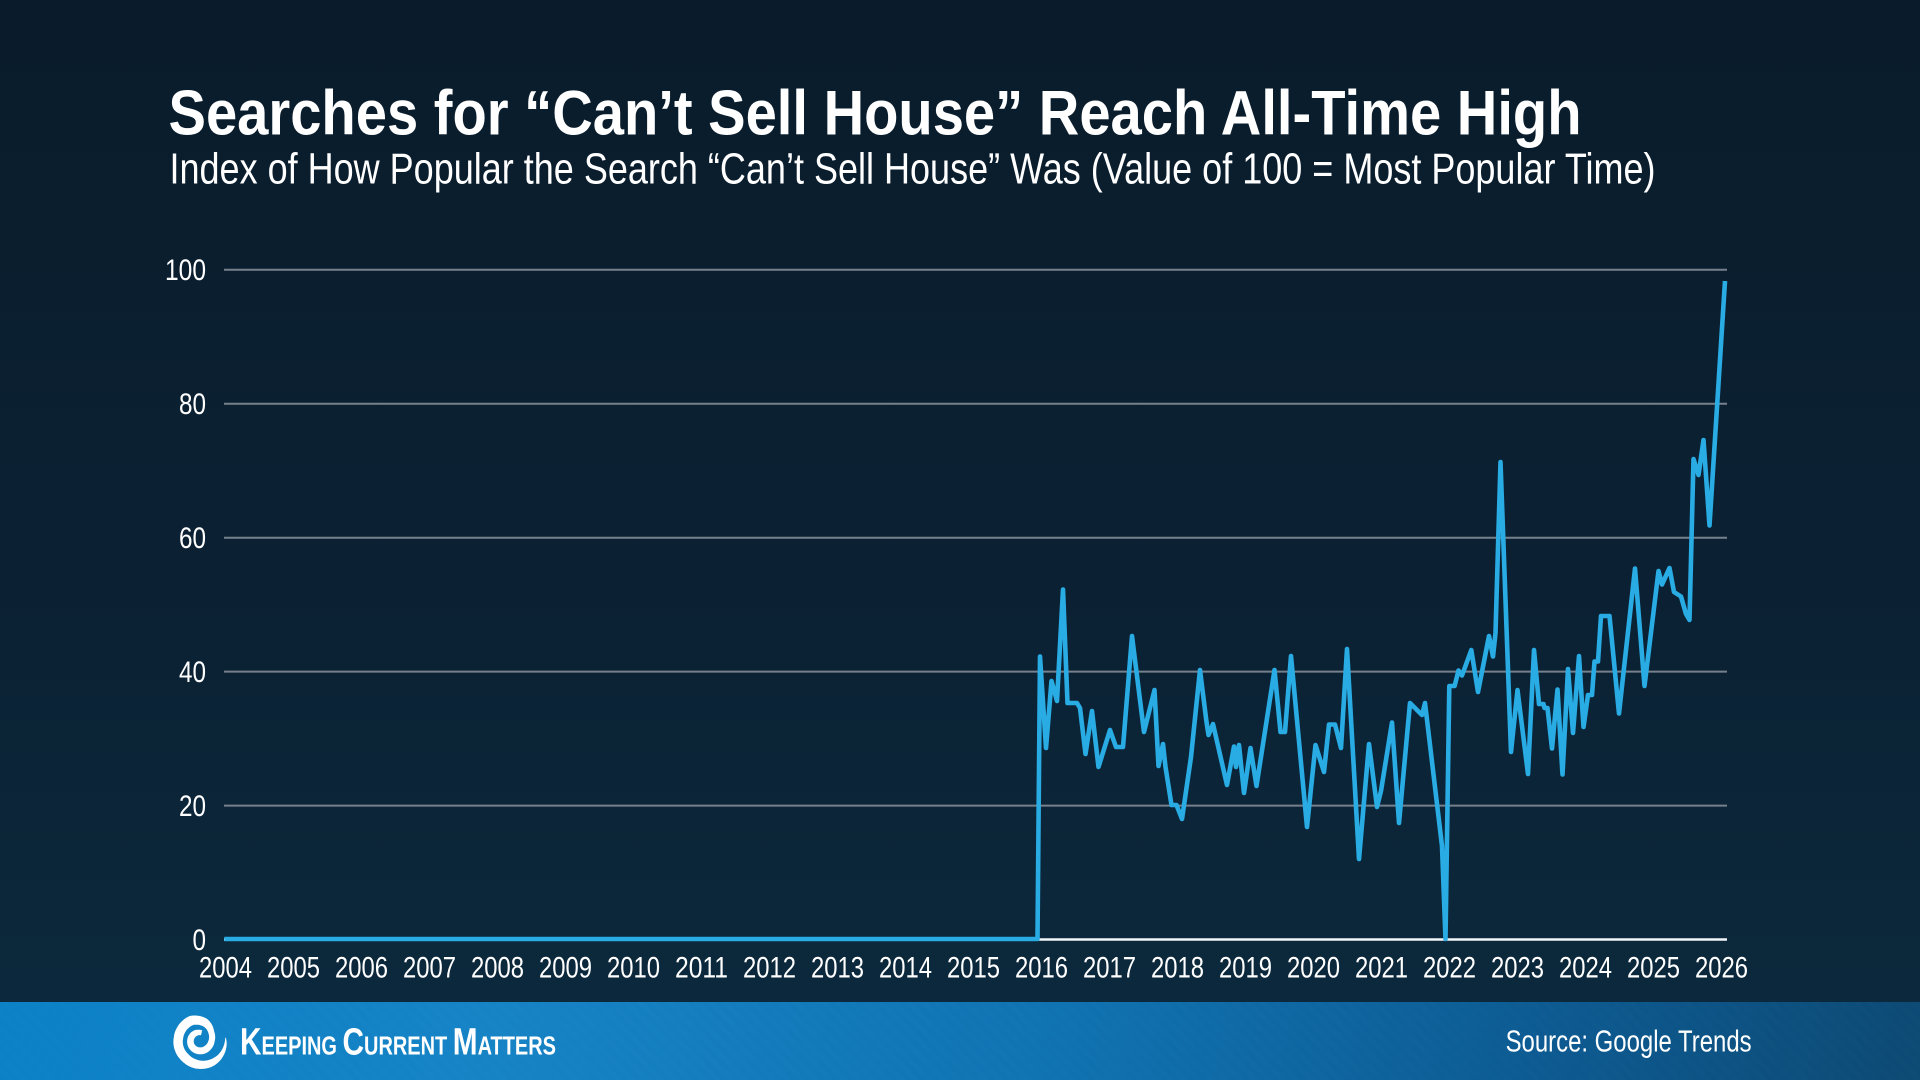 The height and width of the screenshot is (1080, 1920). I want to click on svg-text: 2023, so click(1517, 968).